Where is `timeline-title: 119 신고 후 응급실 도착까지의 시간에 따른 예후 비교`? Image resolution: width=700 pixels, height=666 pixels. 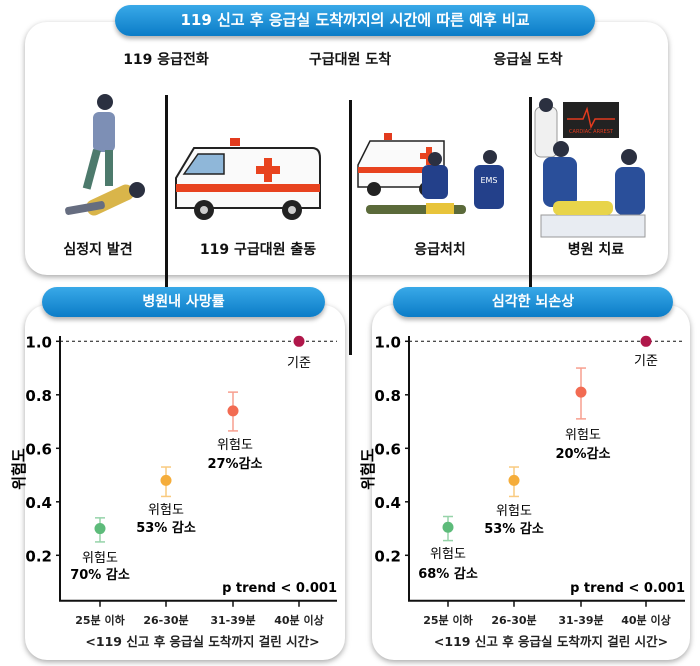 timeline-title: 119 신고 후 응급실 도착까지의 시간에 따른 예후 비교 is located at coordinates (355, 20).